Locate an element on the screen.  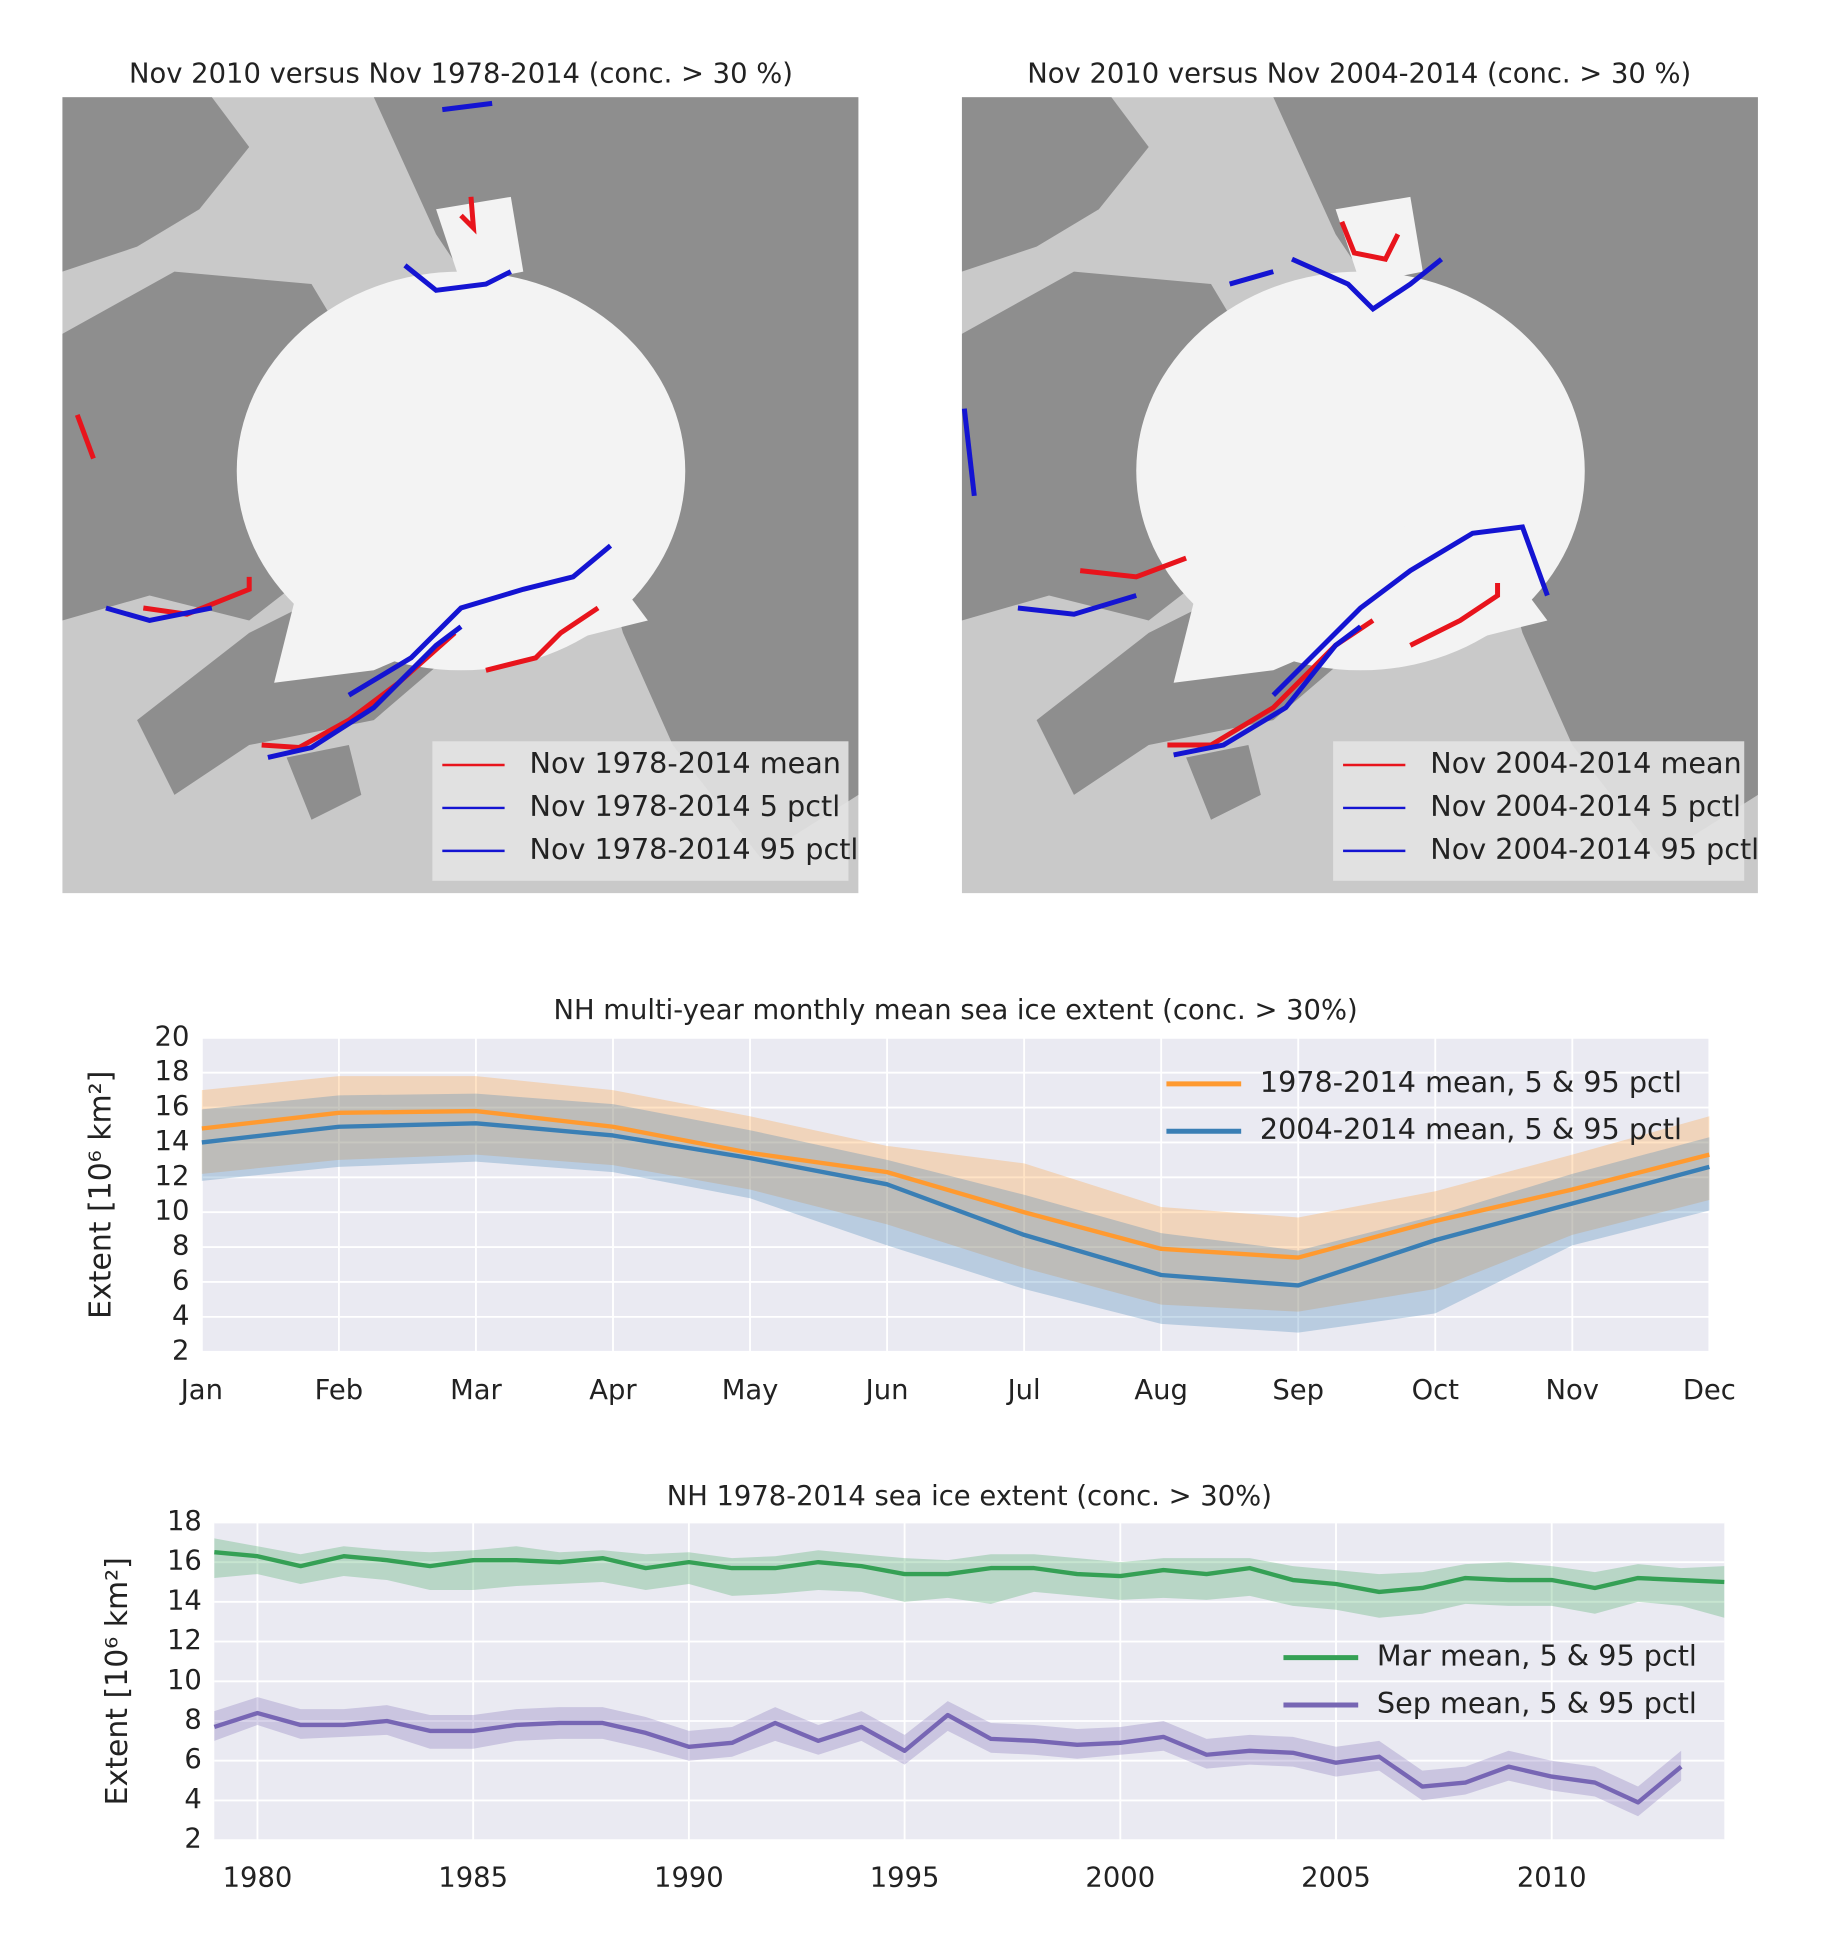
legend-label: Nov 2004-2014 5 pctl is located at coordinates (1585, 806).